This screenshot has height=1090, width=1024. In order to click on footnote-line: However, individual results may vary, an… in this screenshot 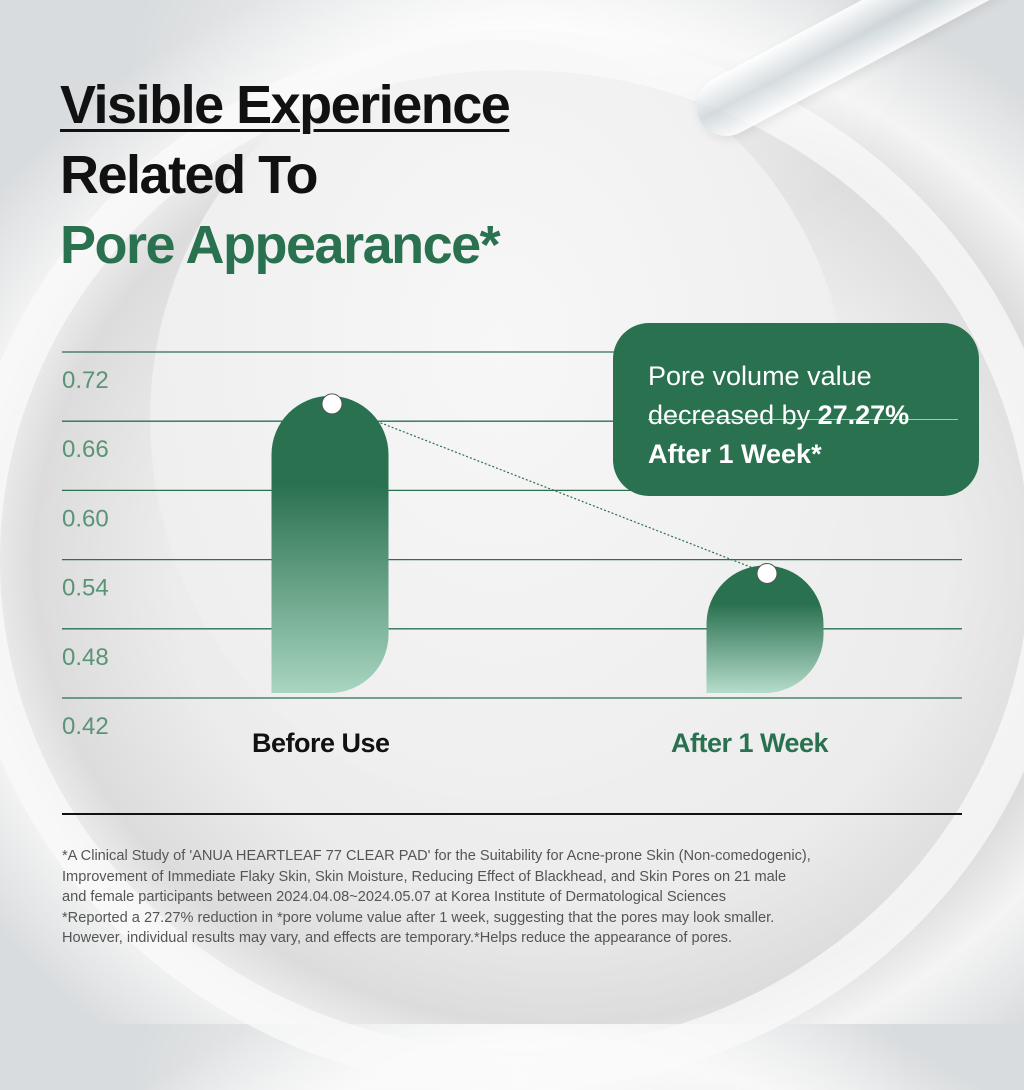, I will do `click(397, 938)`.